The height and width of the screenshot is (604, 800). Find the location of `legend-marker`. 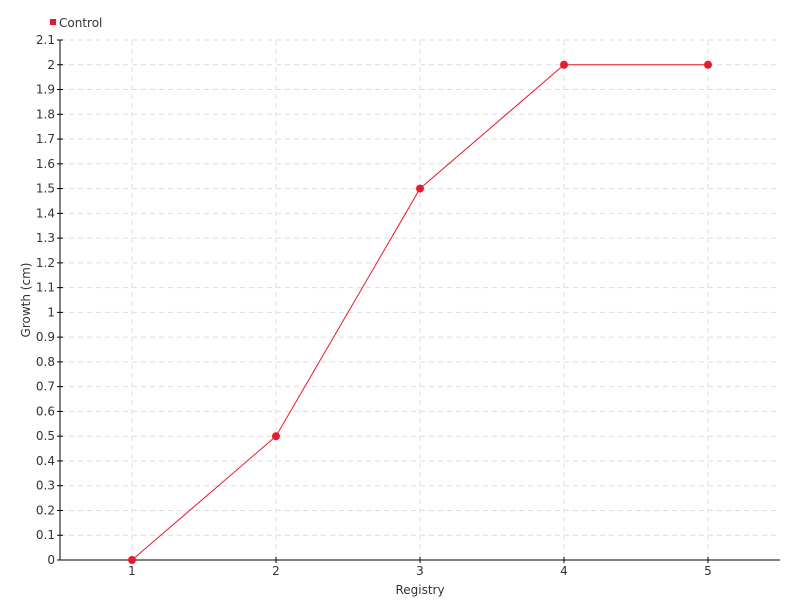

legend-marker is located at coordinates (53, 22).